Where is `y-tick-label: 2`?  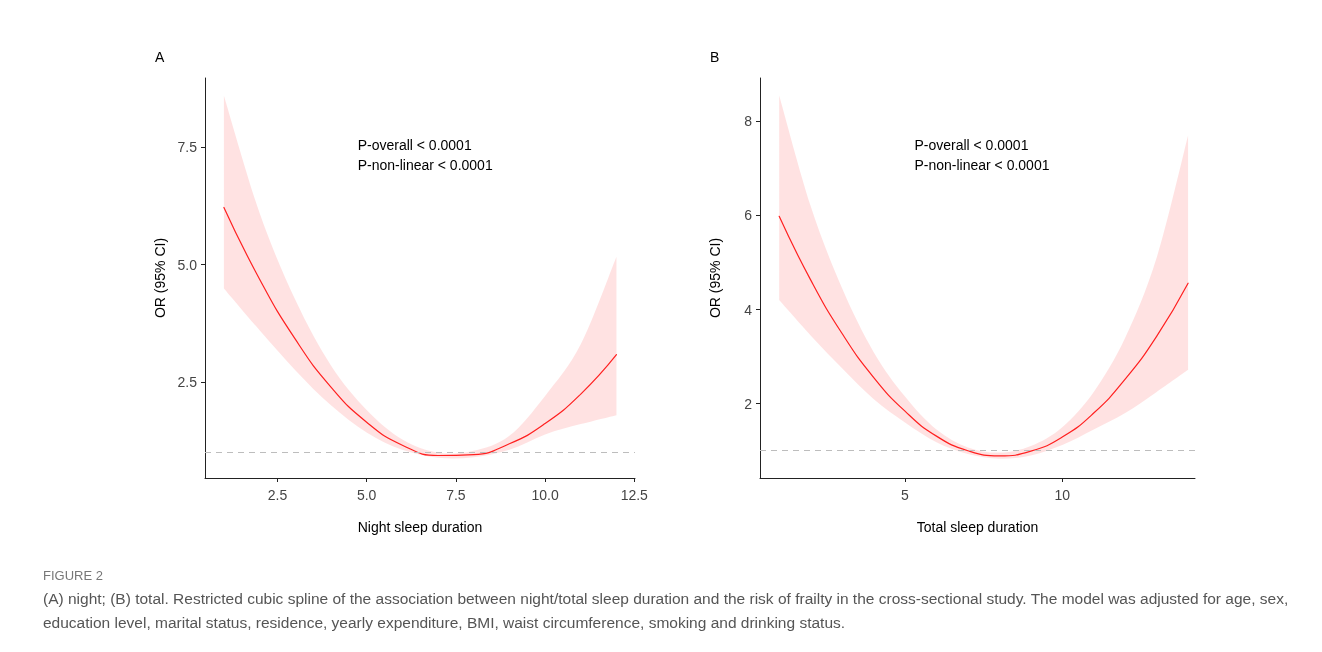
y-tick-label: 2 is located at coordinates (748, 403).